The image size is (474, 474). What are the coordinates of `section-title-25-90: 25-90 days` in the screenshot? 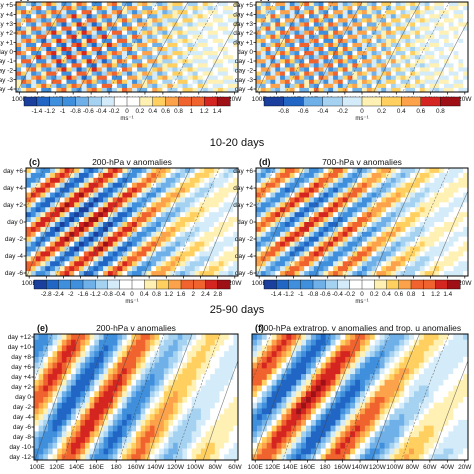 It's located at (237, 310).